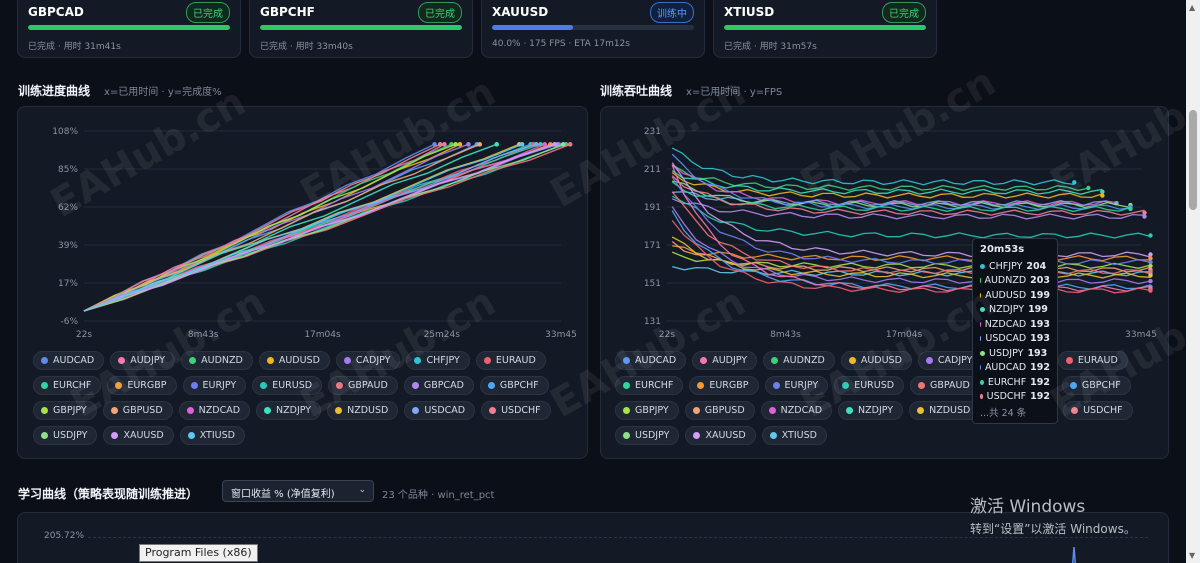 Image resolution: width=1200 pixels, height=563 pixels. Describe the element at coordinates (1192, 555) in the screenshot. I see `scroll-down-icon: ▼` at that location.